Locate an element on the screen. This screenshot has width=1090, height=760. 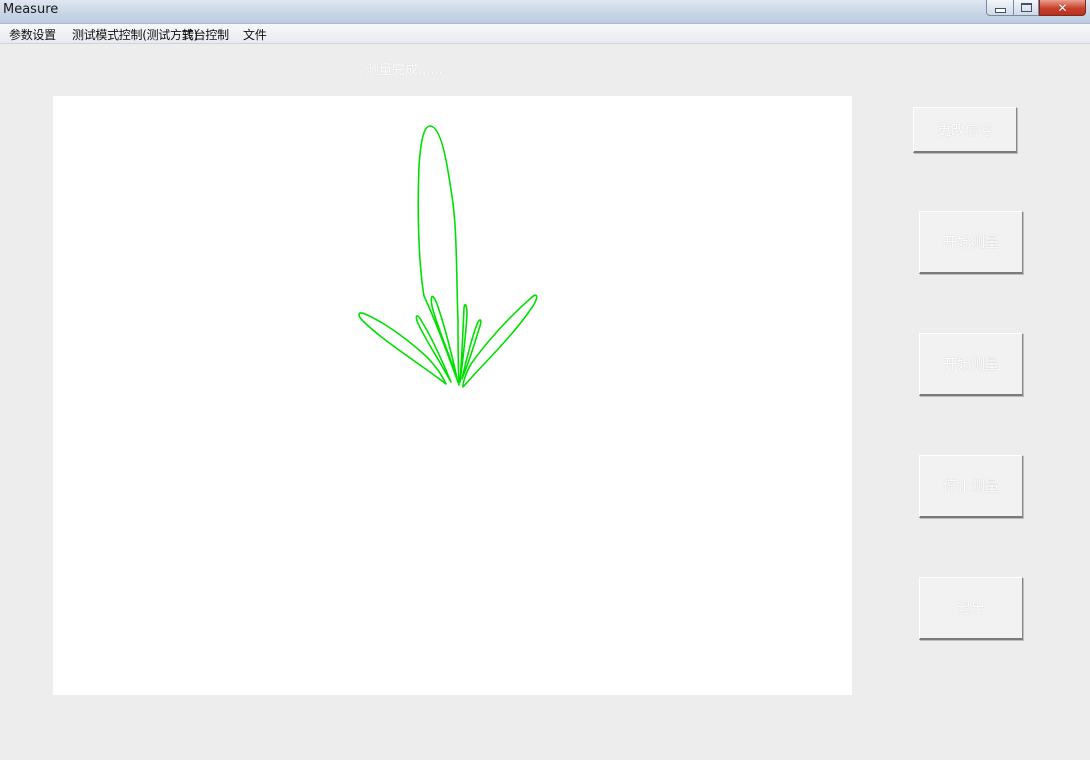
menu-turntable-control: 转台控制 is located at coordinates (205, 35).